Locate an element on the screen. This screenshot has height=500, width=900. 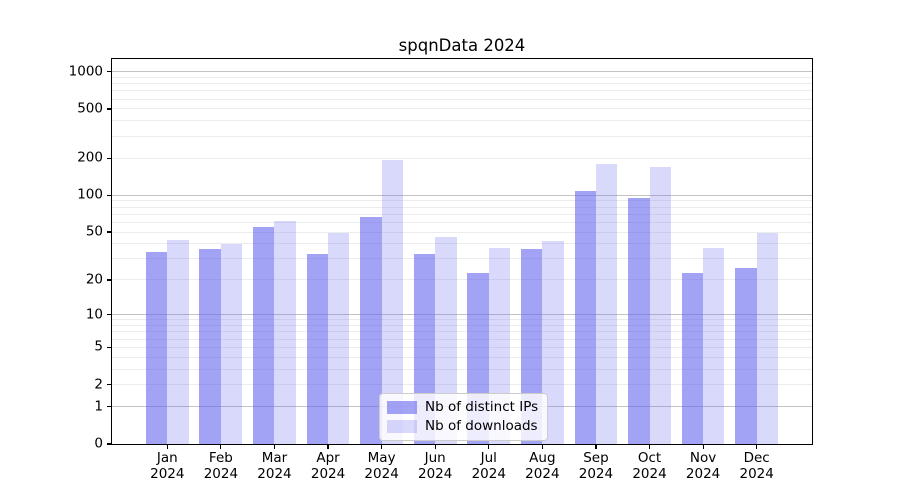
bar-nov-downloads is located at coordinates (714, 345).